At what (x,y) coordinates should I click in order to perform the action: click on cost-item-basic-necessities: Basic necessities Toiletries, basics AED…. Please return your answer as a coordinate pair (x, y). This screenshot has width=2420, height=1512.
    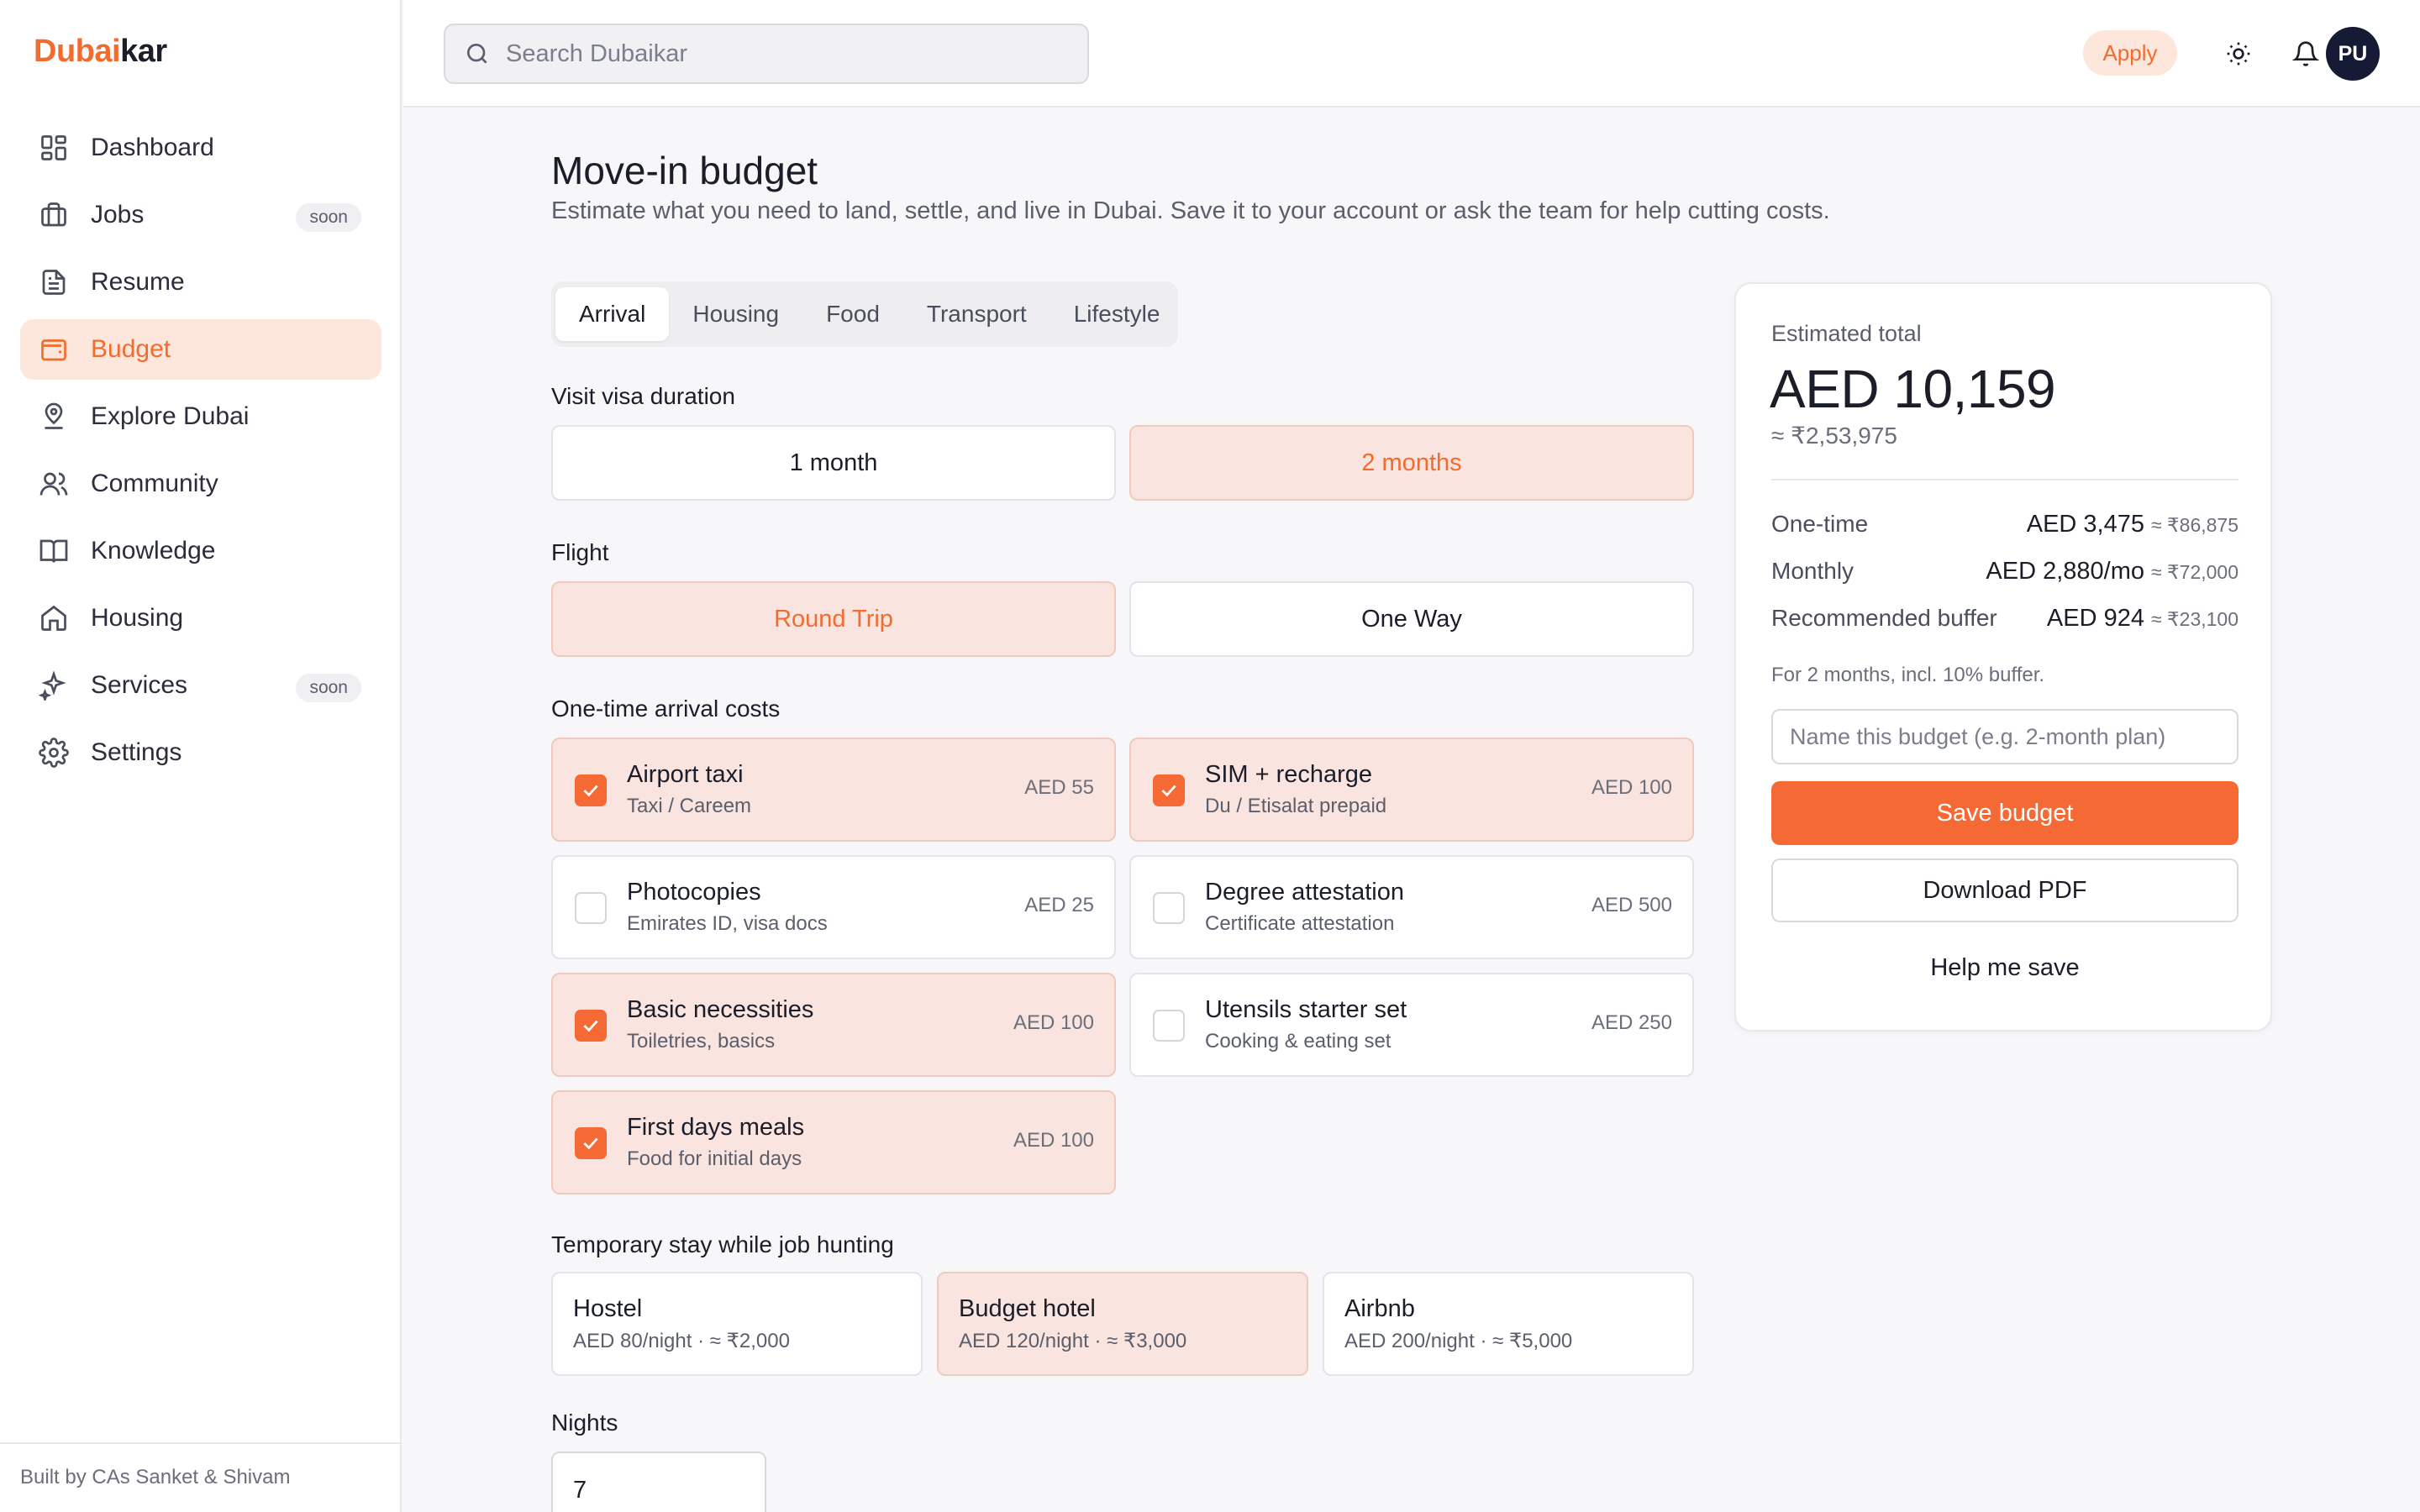
    Looking at the image, I should click on (833, 1025).